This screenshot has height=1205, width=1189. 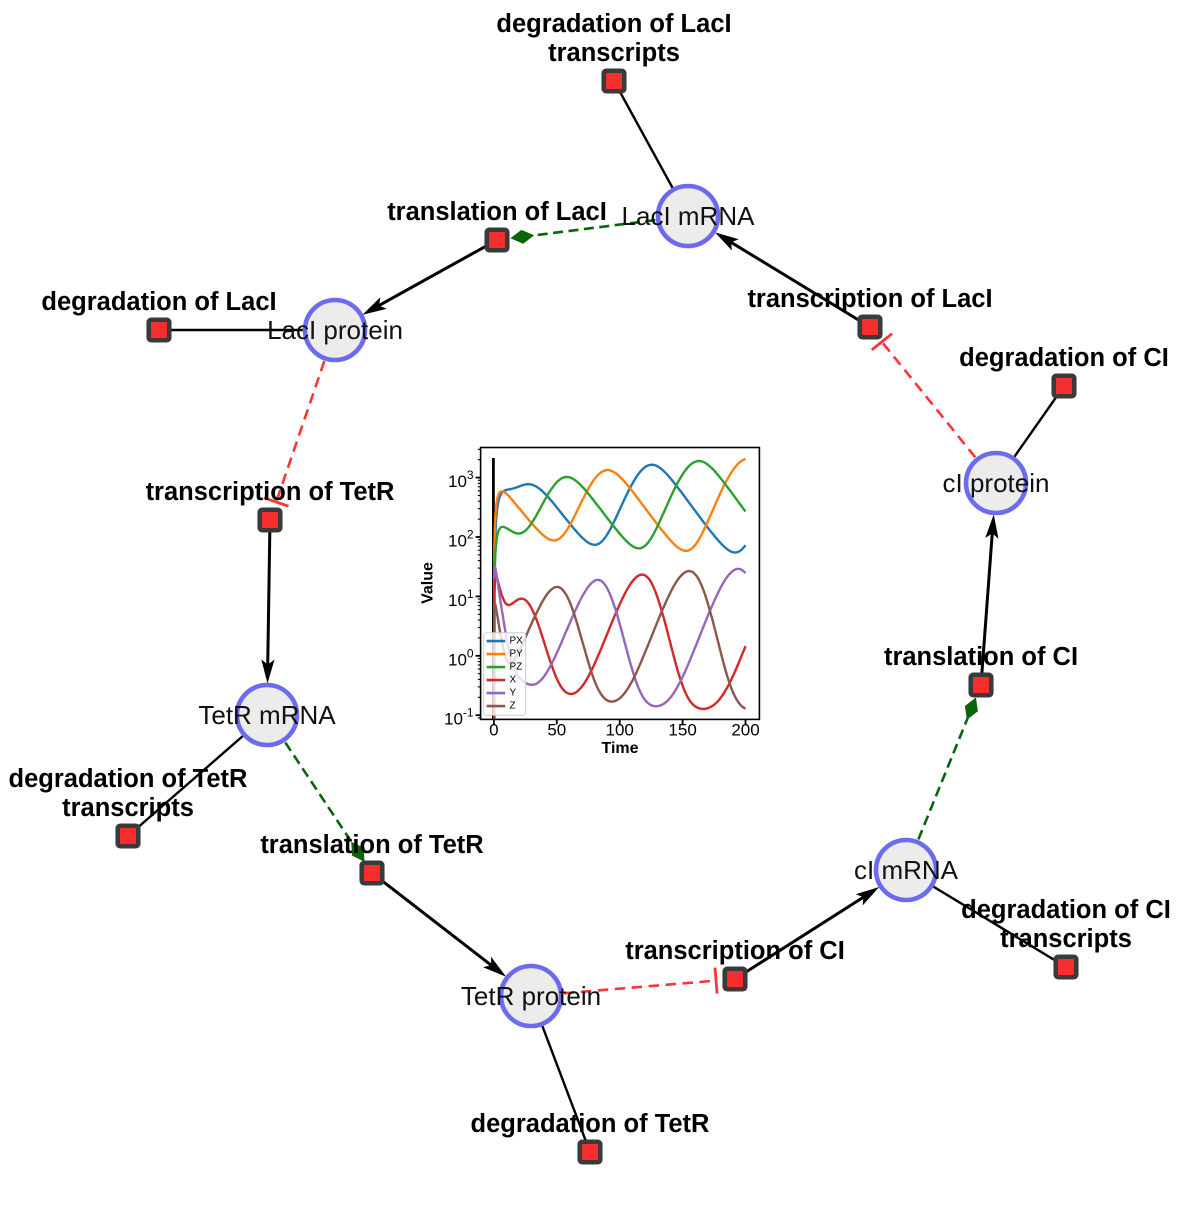 What do you see at coordinates (745, 729) in the screenshot?
I see `svg-text: 200` at bounding box center [745, 729].